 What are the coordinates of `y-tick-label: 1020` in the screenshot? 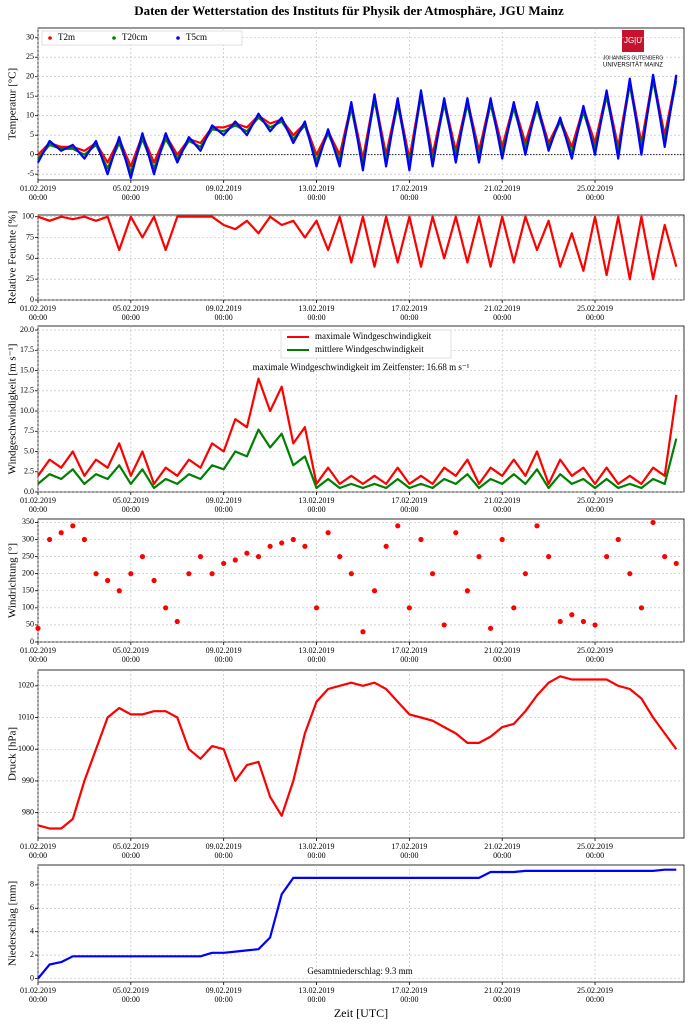 It's located at (26, 685).